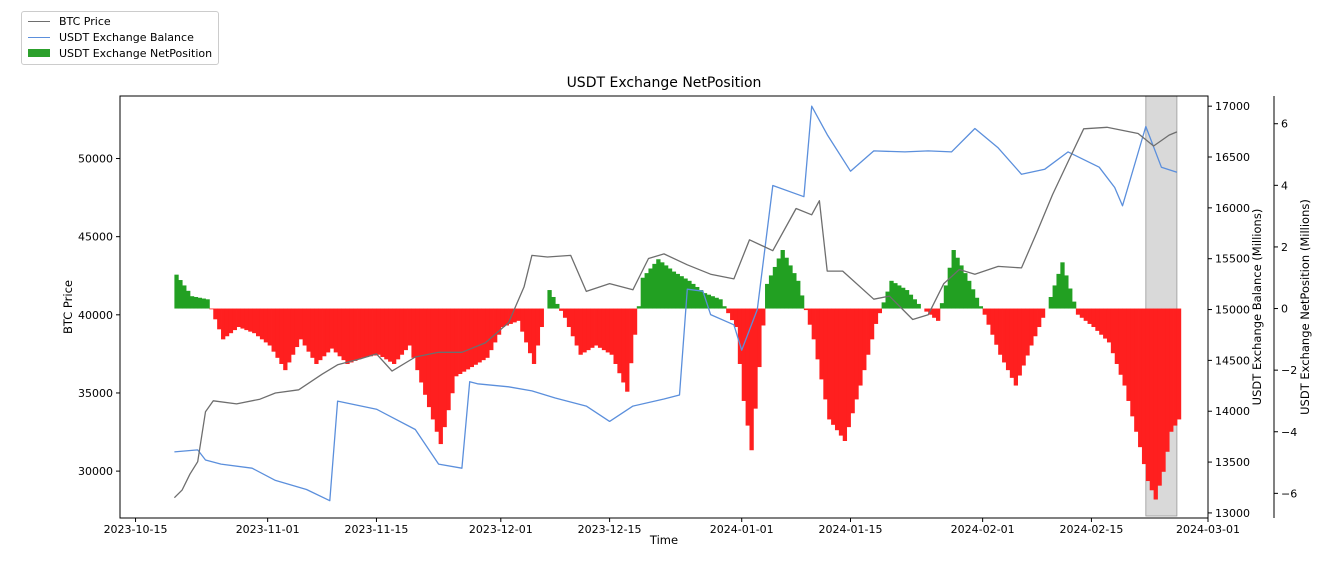 The height and width of the screenshot is (561, 1329). I want to click on y-axis-label-left: BTC Price, so click(68, 307).